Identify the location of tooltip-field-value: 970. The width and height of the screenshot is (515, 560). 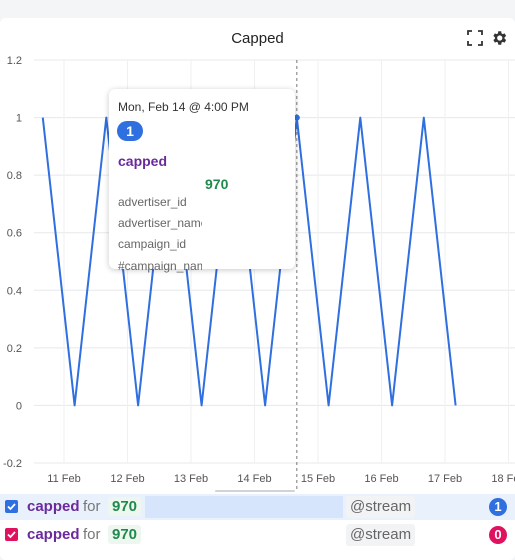
(217, 184).